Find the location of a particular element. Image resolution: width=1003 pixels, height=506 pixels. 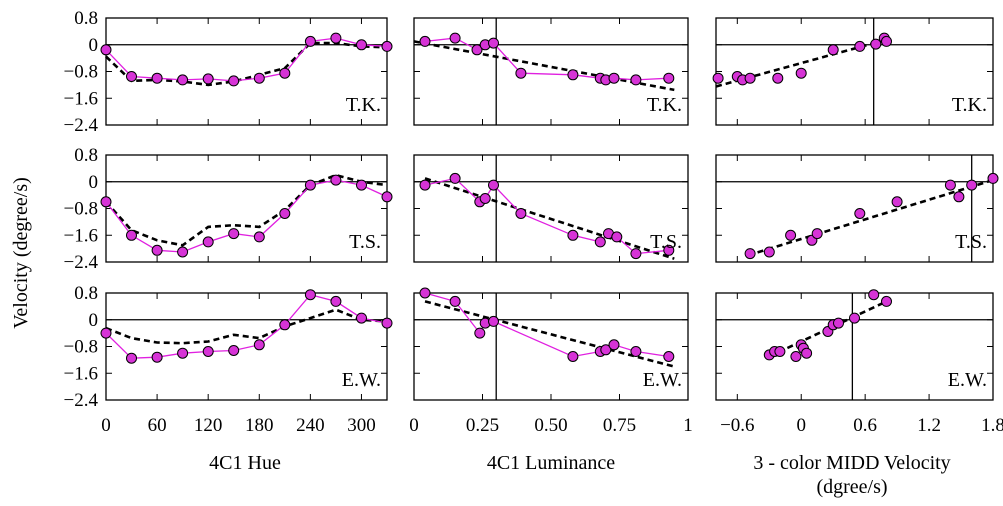

x-axis-label-hue: 4C1 Hue is located at coordinates (245, 463).